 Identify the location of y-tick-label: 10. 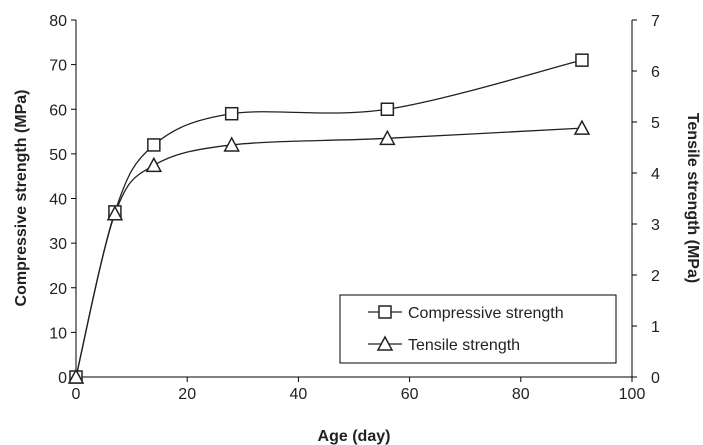
(58, 333).